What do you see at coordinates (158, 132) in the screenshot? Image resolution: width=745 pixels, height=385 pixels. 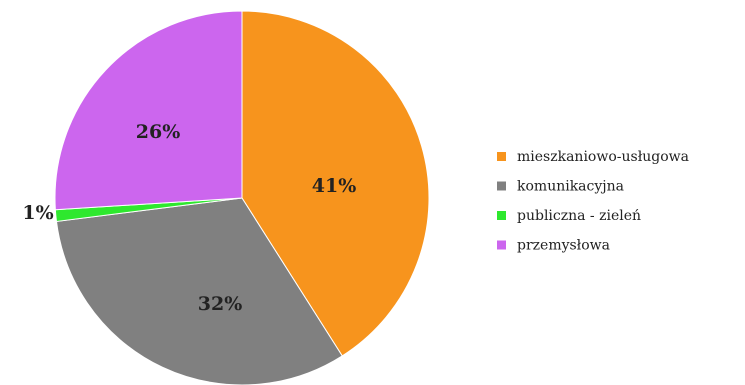 I see `slice-label-3: 26%` at bounding box center [158, 132].